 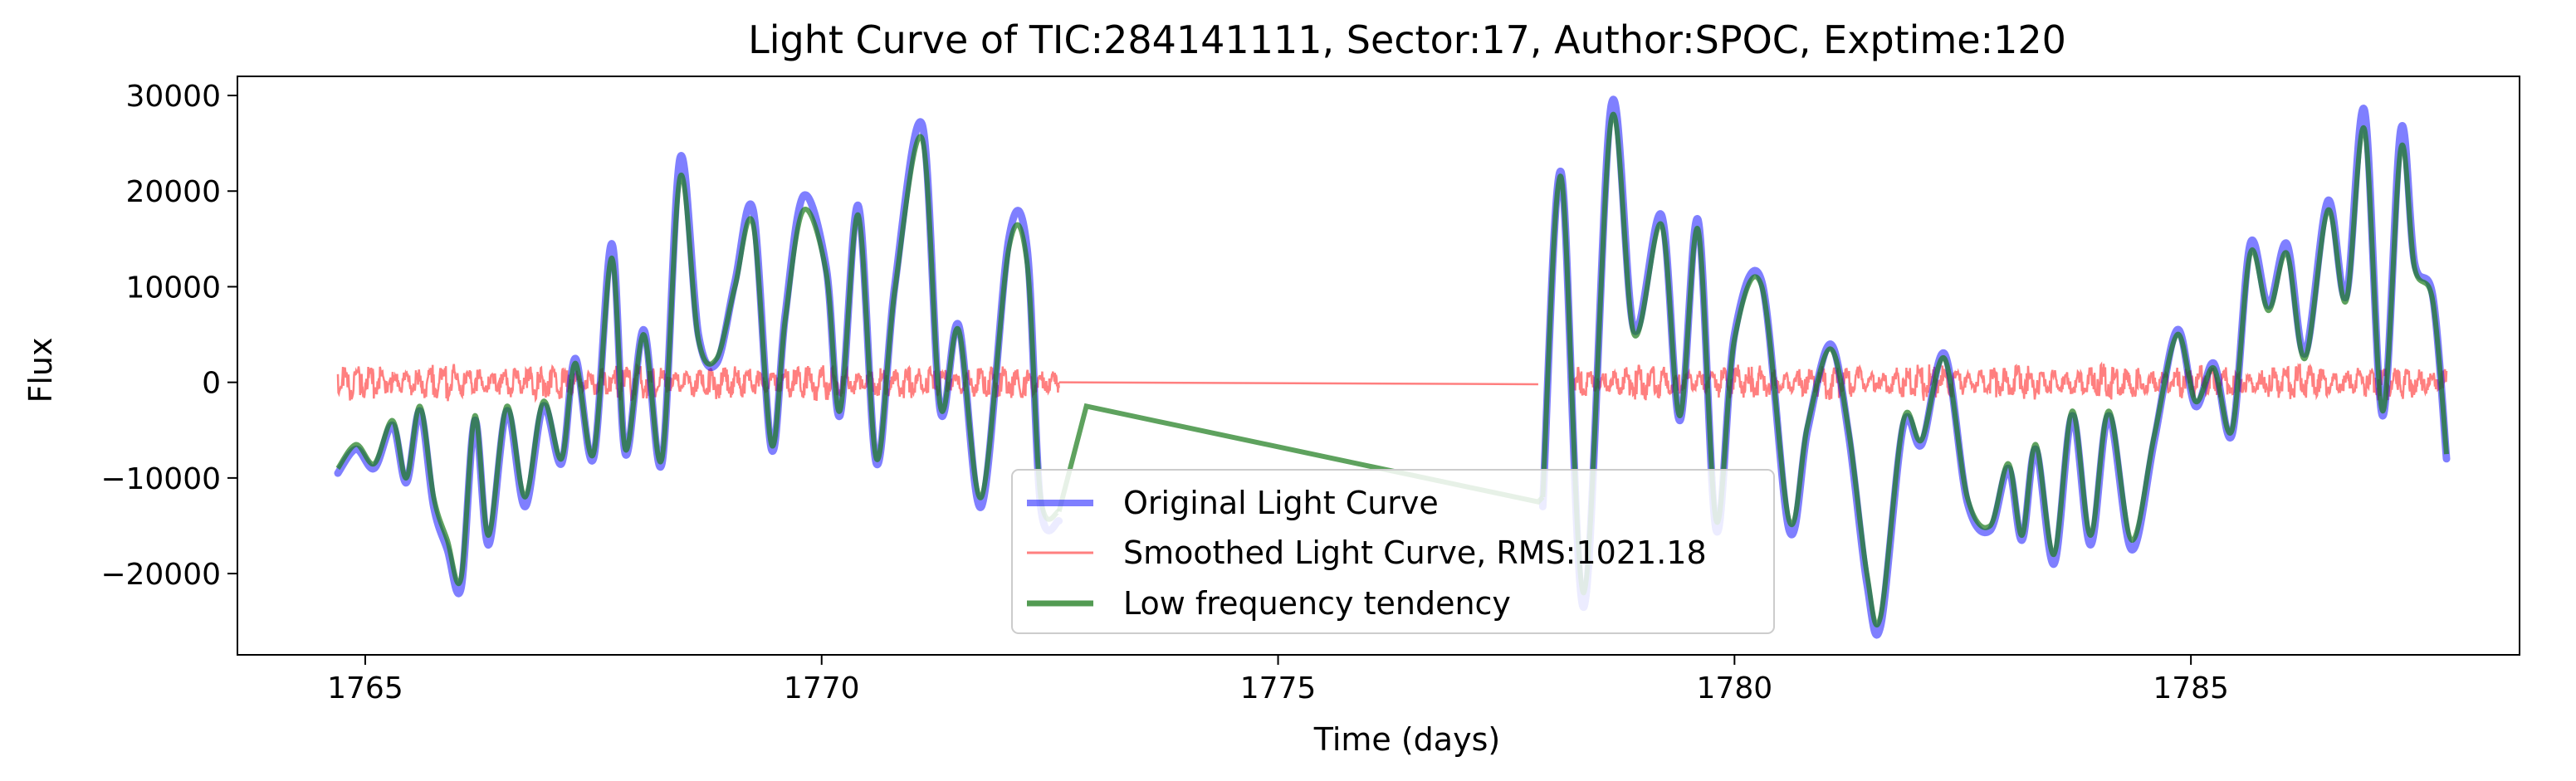 What do you see at coordinates (173, 192) in the screenshot?
I see `y-tick-label: 20000` at bounding box center [173, 192].